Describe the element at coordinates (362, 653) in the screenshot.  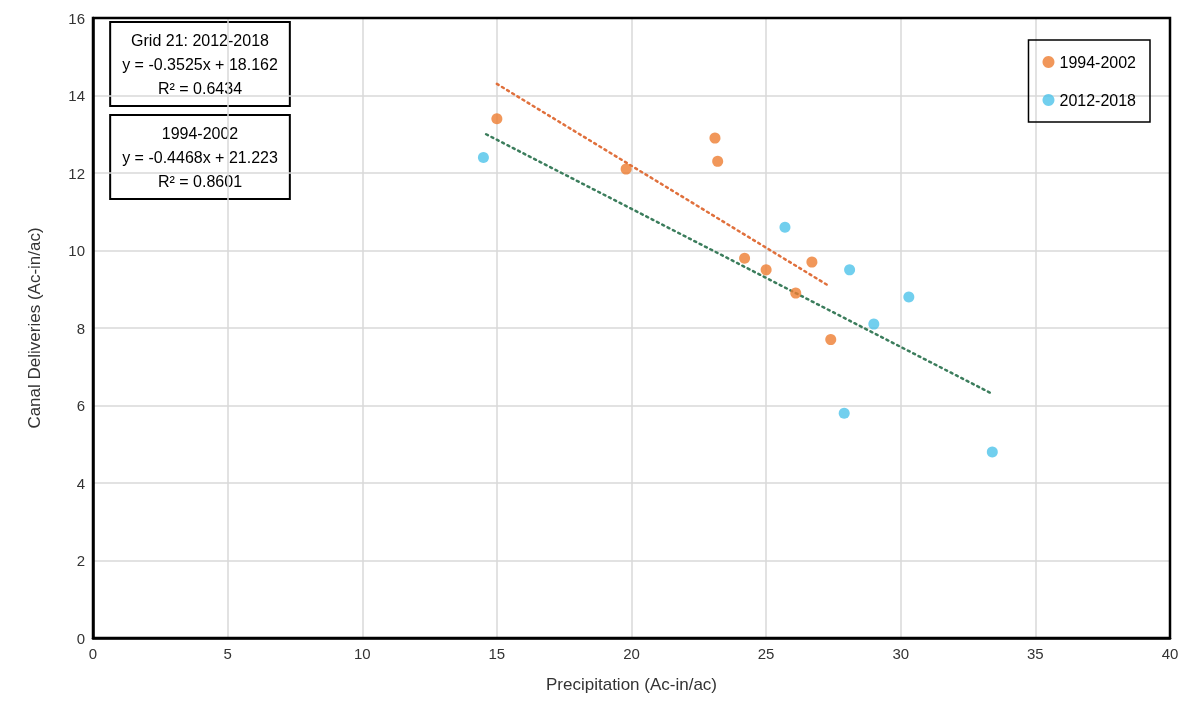
I see `x-tick-label: 10` at that location.